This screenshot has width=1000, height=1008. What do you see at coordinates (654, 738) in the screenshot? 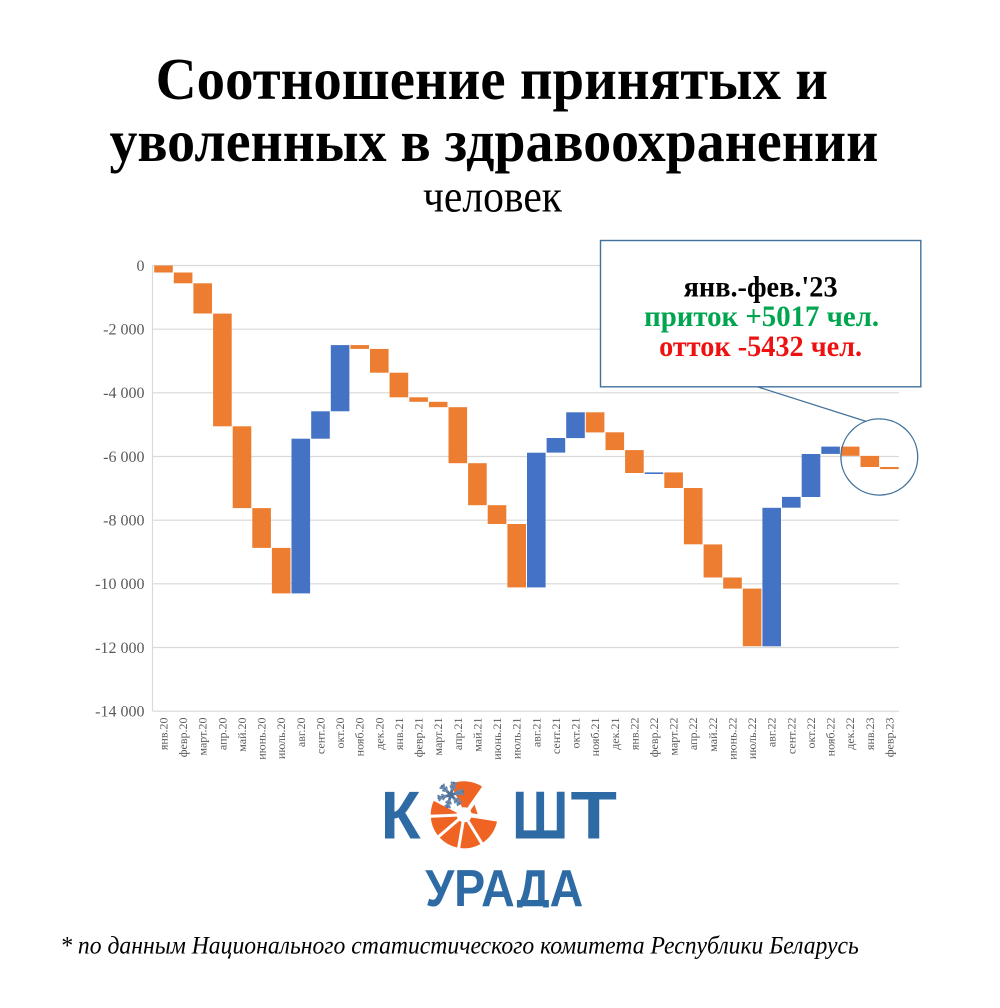
I see `svg-text: февр.22` at bounding box center [654, 738].